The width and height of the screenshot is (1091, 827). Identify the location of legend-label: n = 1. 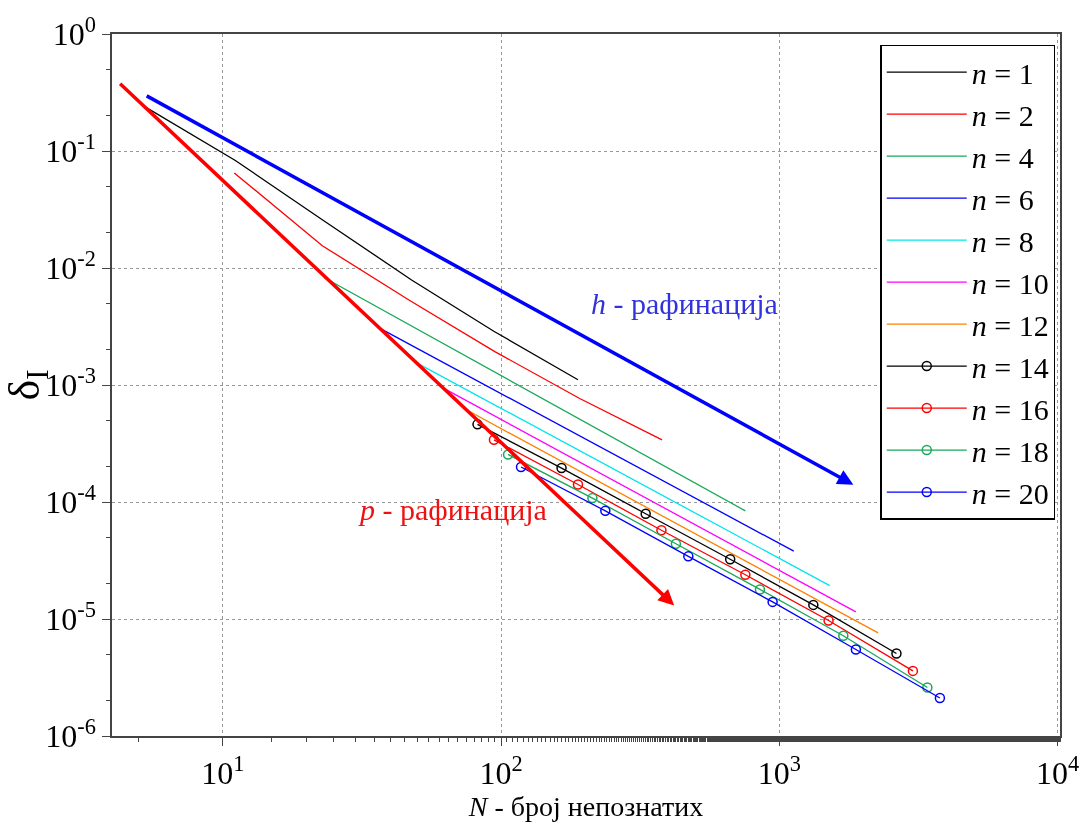
(1002, 73).